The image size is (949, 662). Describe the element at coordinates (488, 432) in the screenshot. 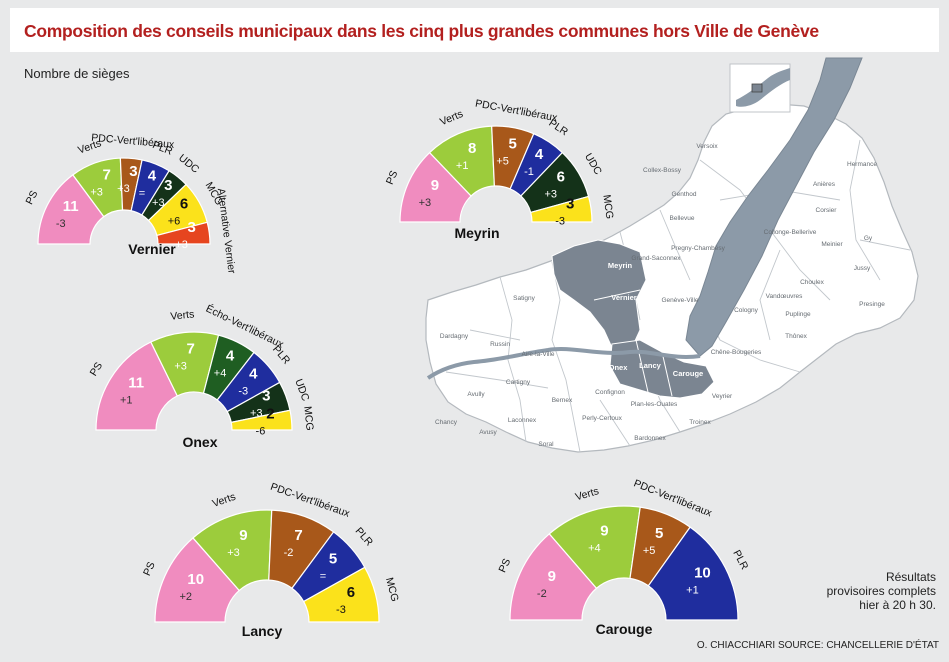

I see `map-label-avusy: Avusy` at that location.